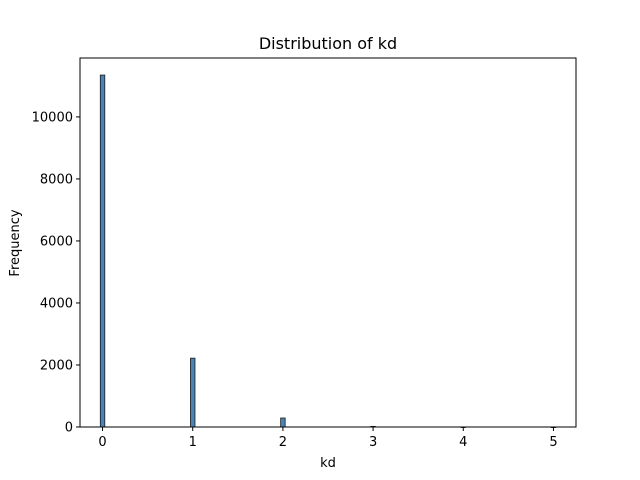  I want to click on x-tick-label-5: 5, so click(553, 442).